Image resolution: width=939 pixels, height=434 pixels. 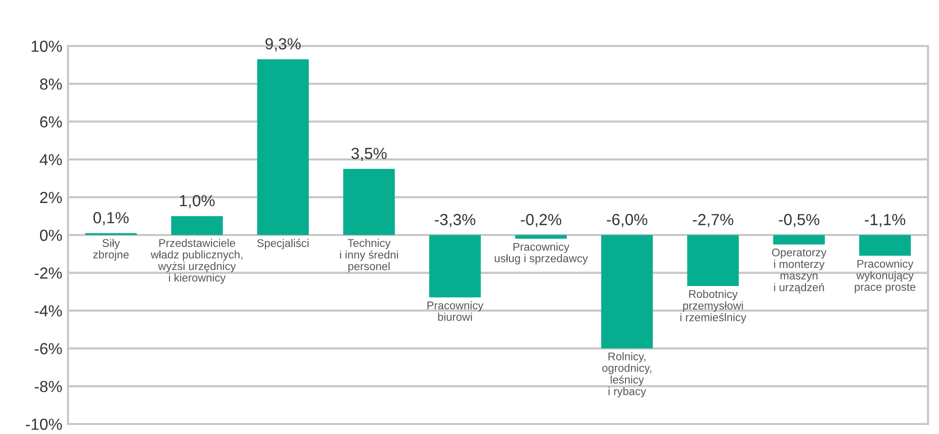 What do you see at coordinates (48, 310) in the screenshot?
I see `y-tick-label: -4%` at bounding box center [48, 310].